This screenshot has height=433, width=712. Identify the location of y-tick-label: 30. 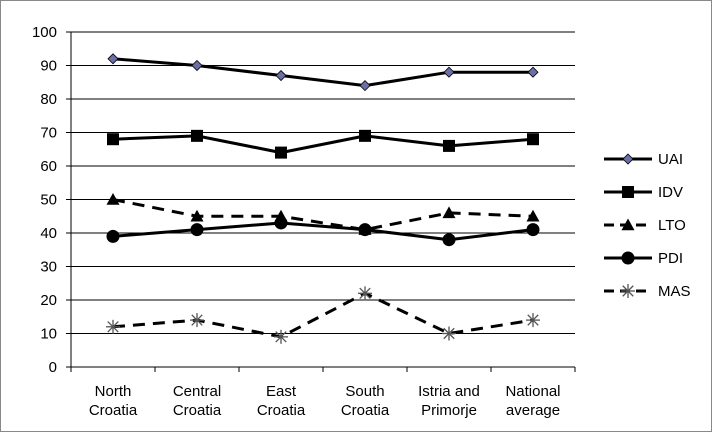
(48, 267).